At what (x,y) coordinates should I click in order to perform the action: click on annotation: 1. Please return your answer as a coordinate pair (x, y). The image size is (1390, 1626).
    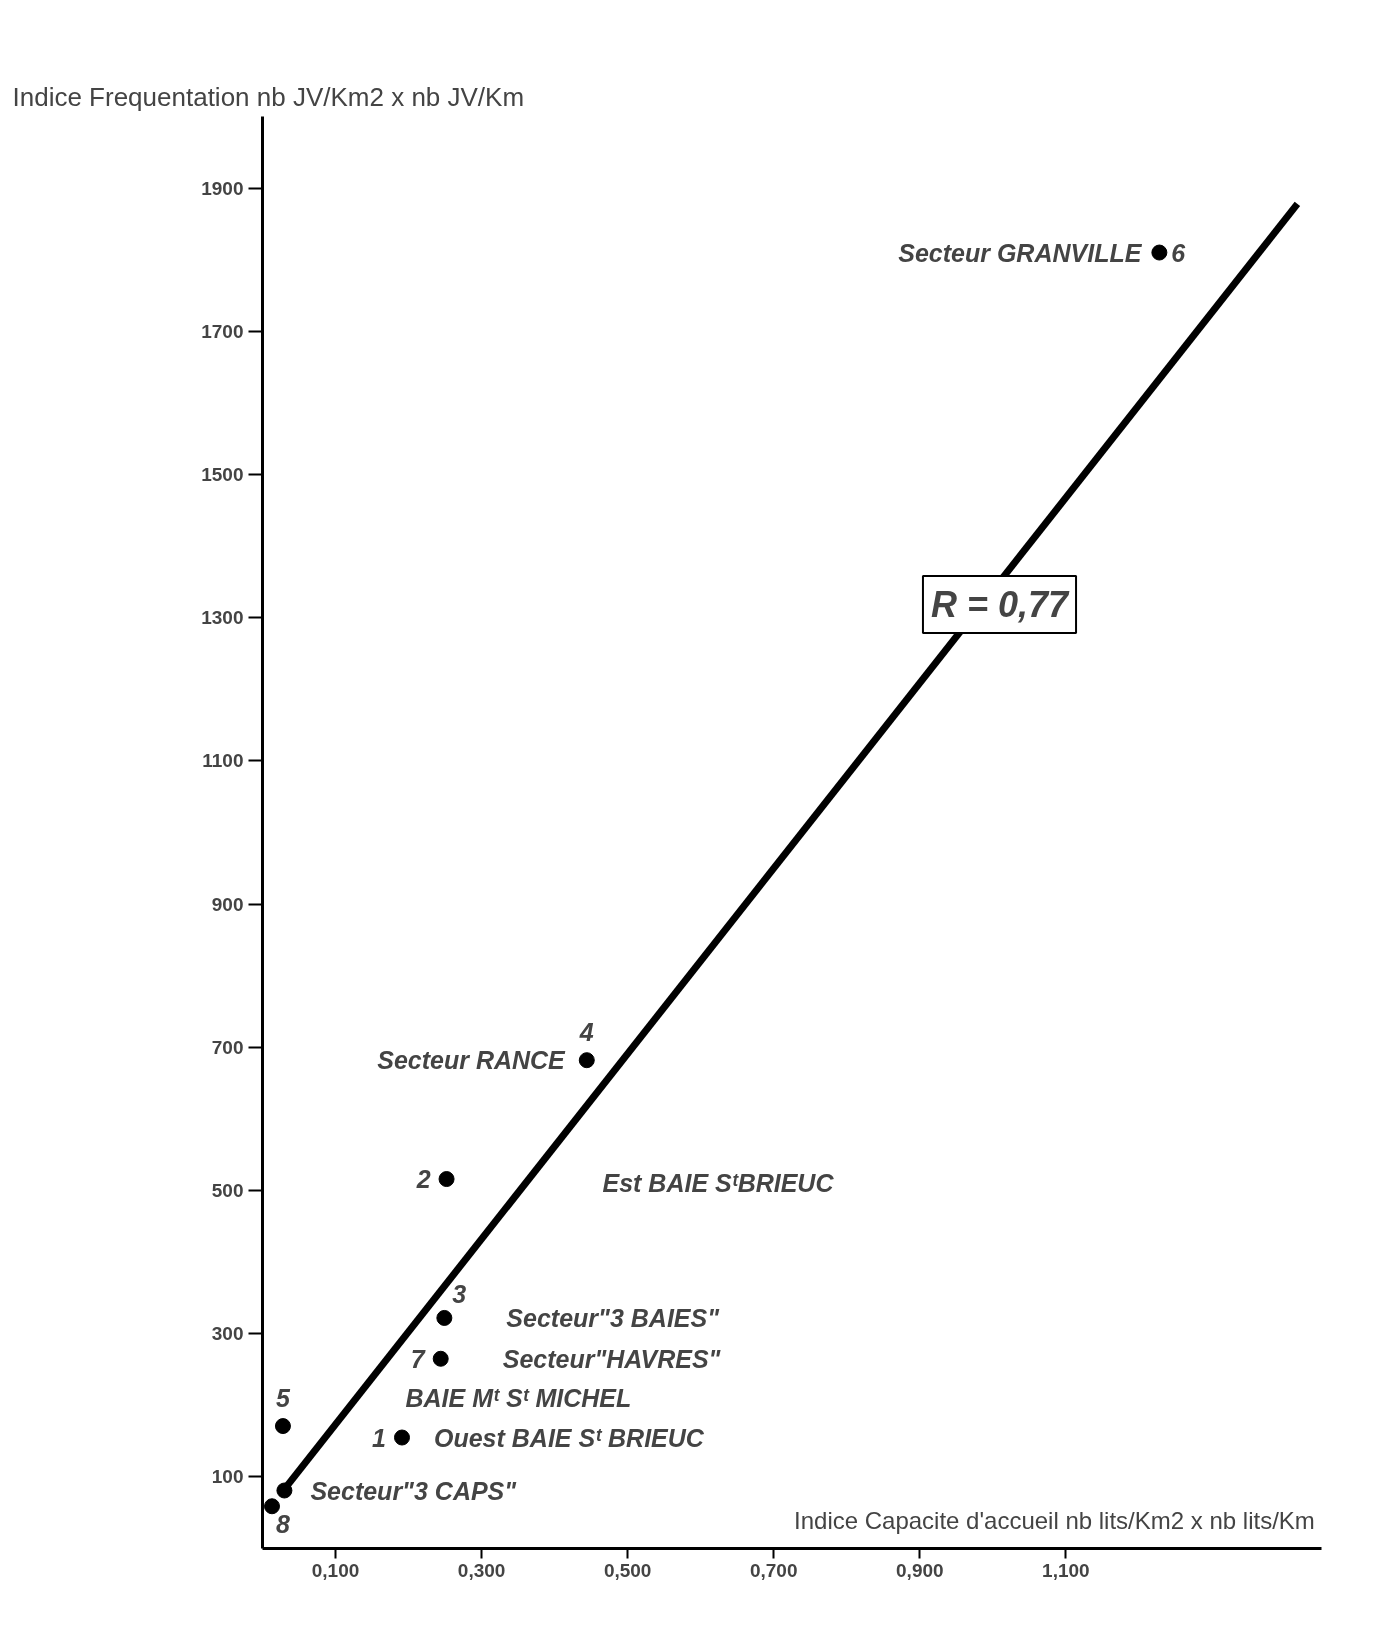
    Looking at the image, I should click on (379, 1437).